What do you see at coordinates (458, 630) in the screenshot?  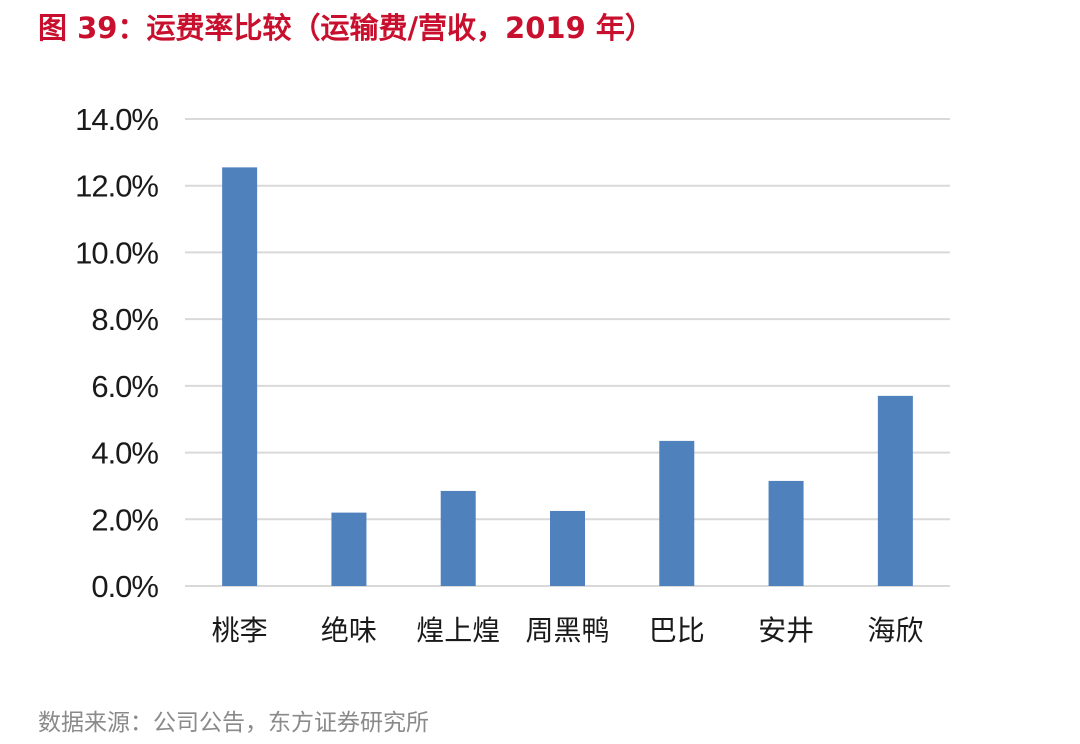 I see `x-category-label: 煌上煌` at bounding box center [458, 630].